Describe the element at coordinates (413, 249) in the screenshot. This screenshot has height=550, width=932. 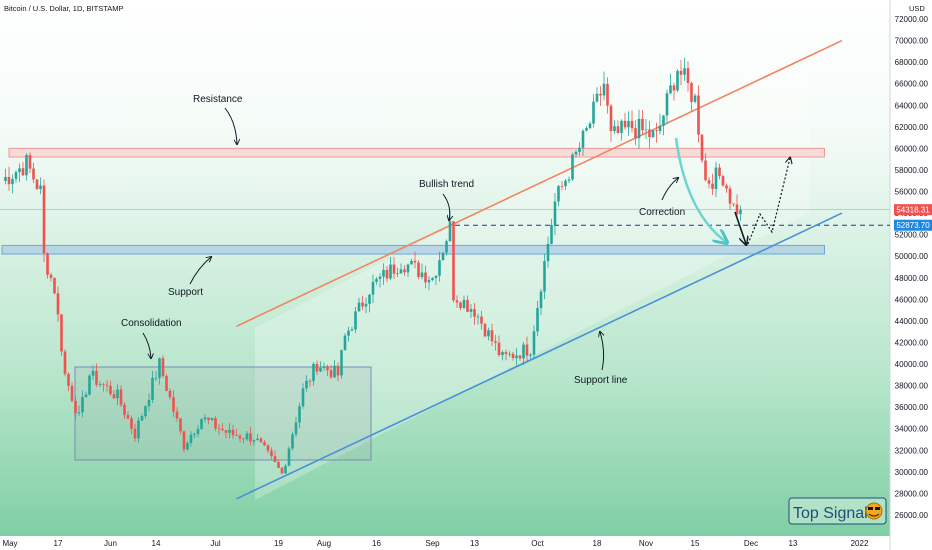
I see `support-zone` at that location.